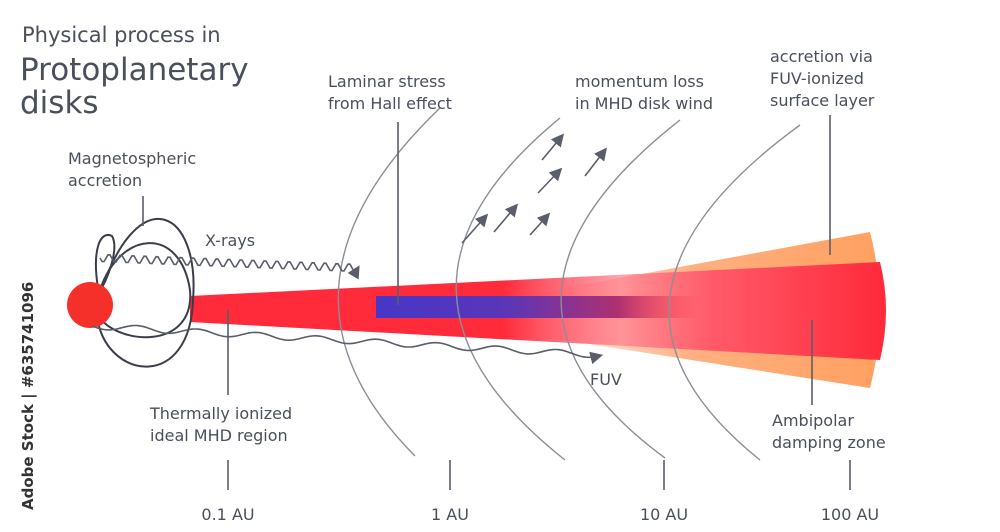  I want to click on scale-label: 100 AU, so click(850, 514).